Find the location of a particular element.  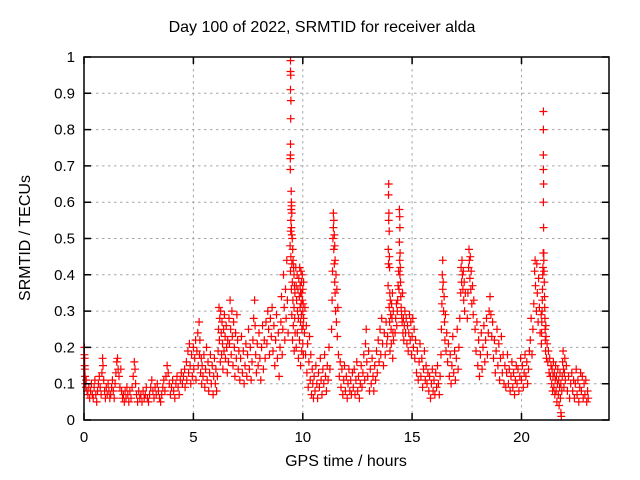

y-tick-label: 0.4 is located at coordinates (64, 275).